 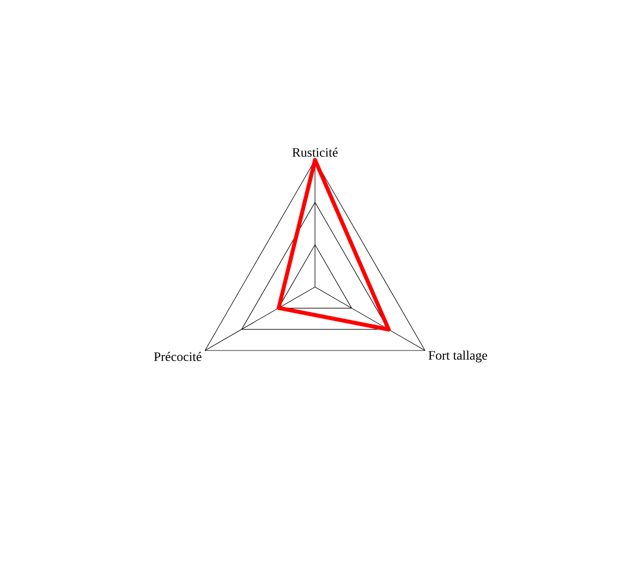 What do you see at coordinates (458, 356) in the screenshot?
I see `spoke-label: Fort tallage` at bounding box center [458, 356].